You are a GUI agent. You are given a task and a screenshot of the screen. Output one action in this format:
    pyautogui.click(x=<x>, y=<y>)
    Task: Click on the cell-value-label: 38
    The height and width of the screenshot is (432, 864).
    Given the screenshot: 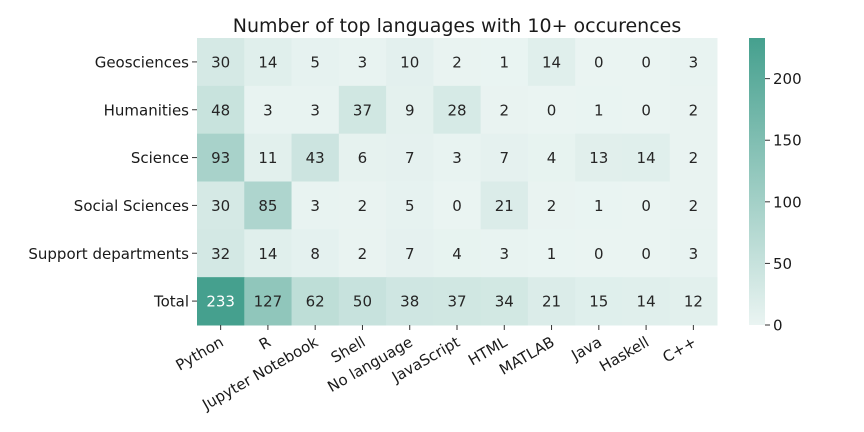 What is the action you would take?
    pyautogui.click(x=409, y=302)
    